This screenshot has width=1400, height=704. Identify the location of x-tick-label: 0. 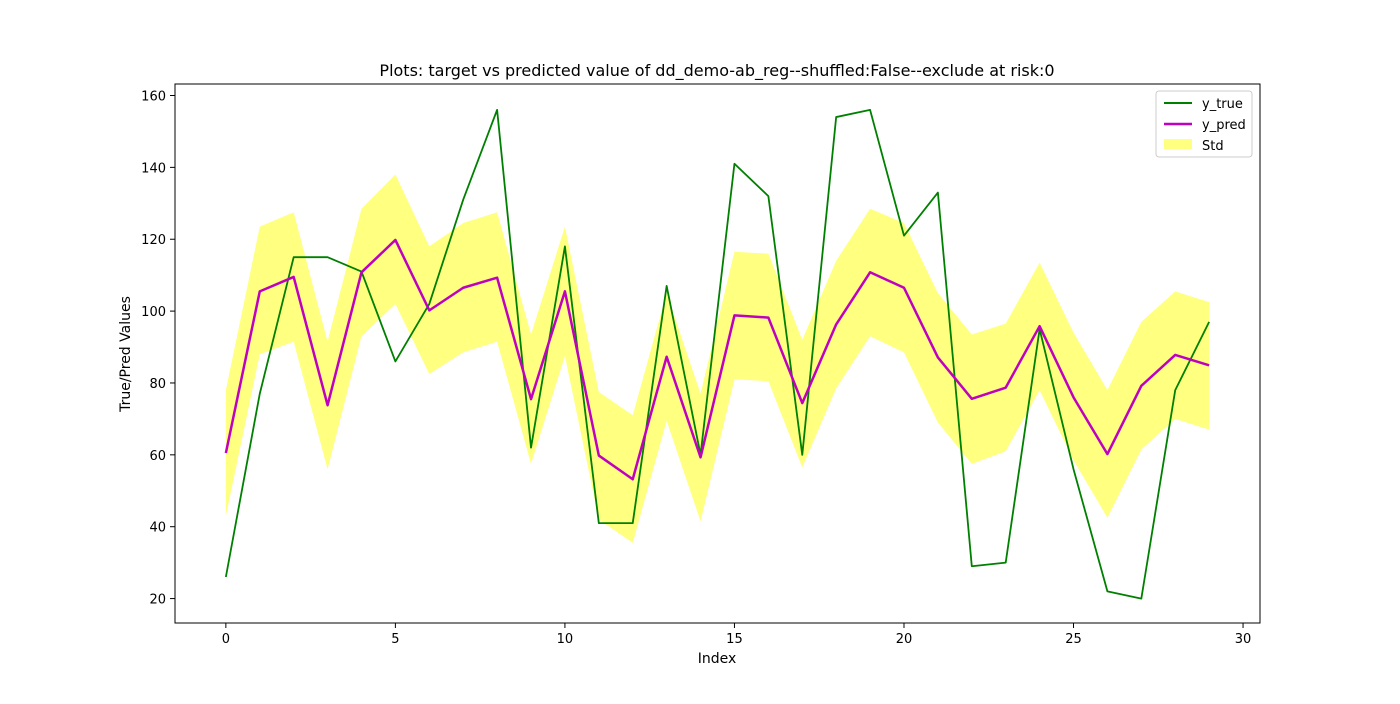
(226, 639).